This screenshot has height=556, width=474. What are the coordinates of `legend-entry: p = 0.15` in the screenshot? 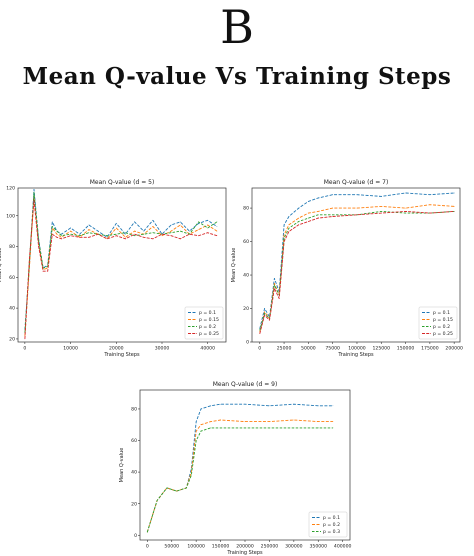 It's located at (209, 320).